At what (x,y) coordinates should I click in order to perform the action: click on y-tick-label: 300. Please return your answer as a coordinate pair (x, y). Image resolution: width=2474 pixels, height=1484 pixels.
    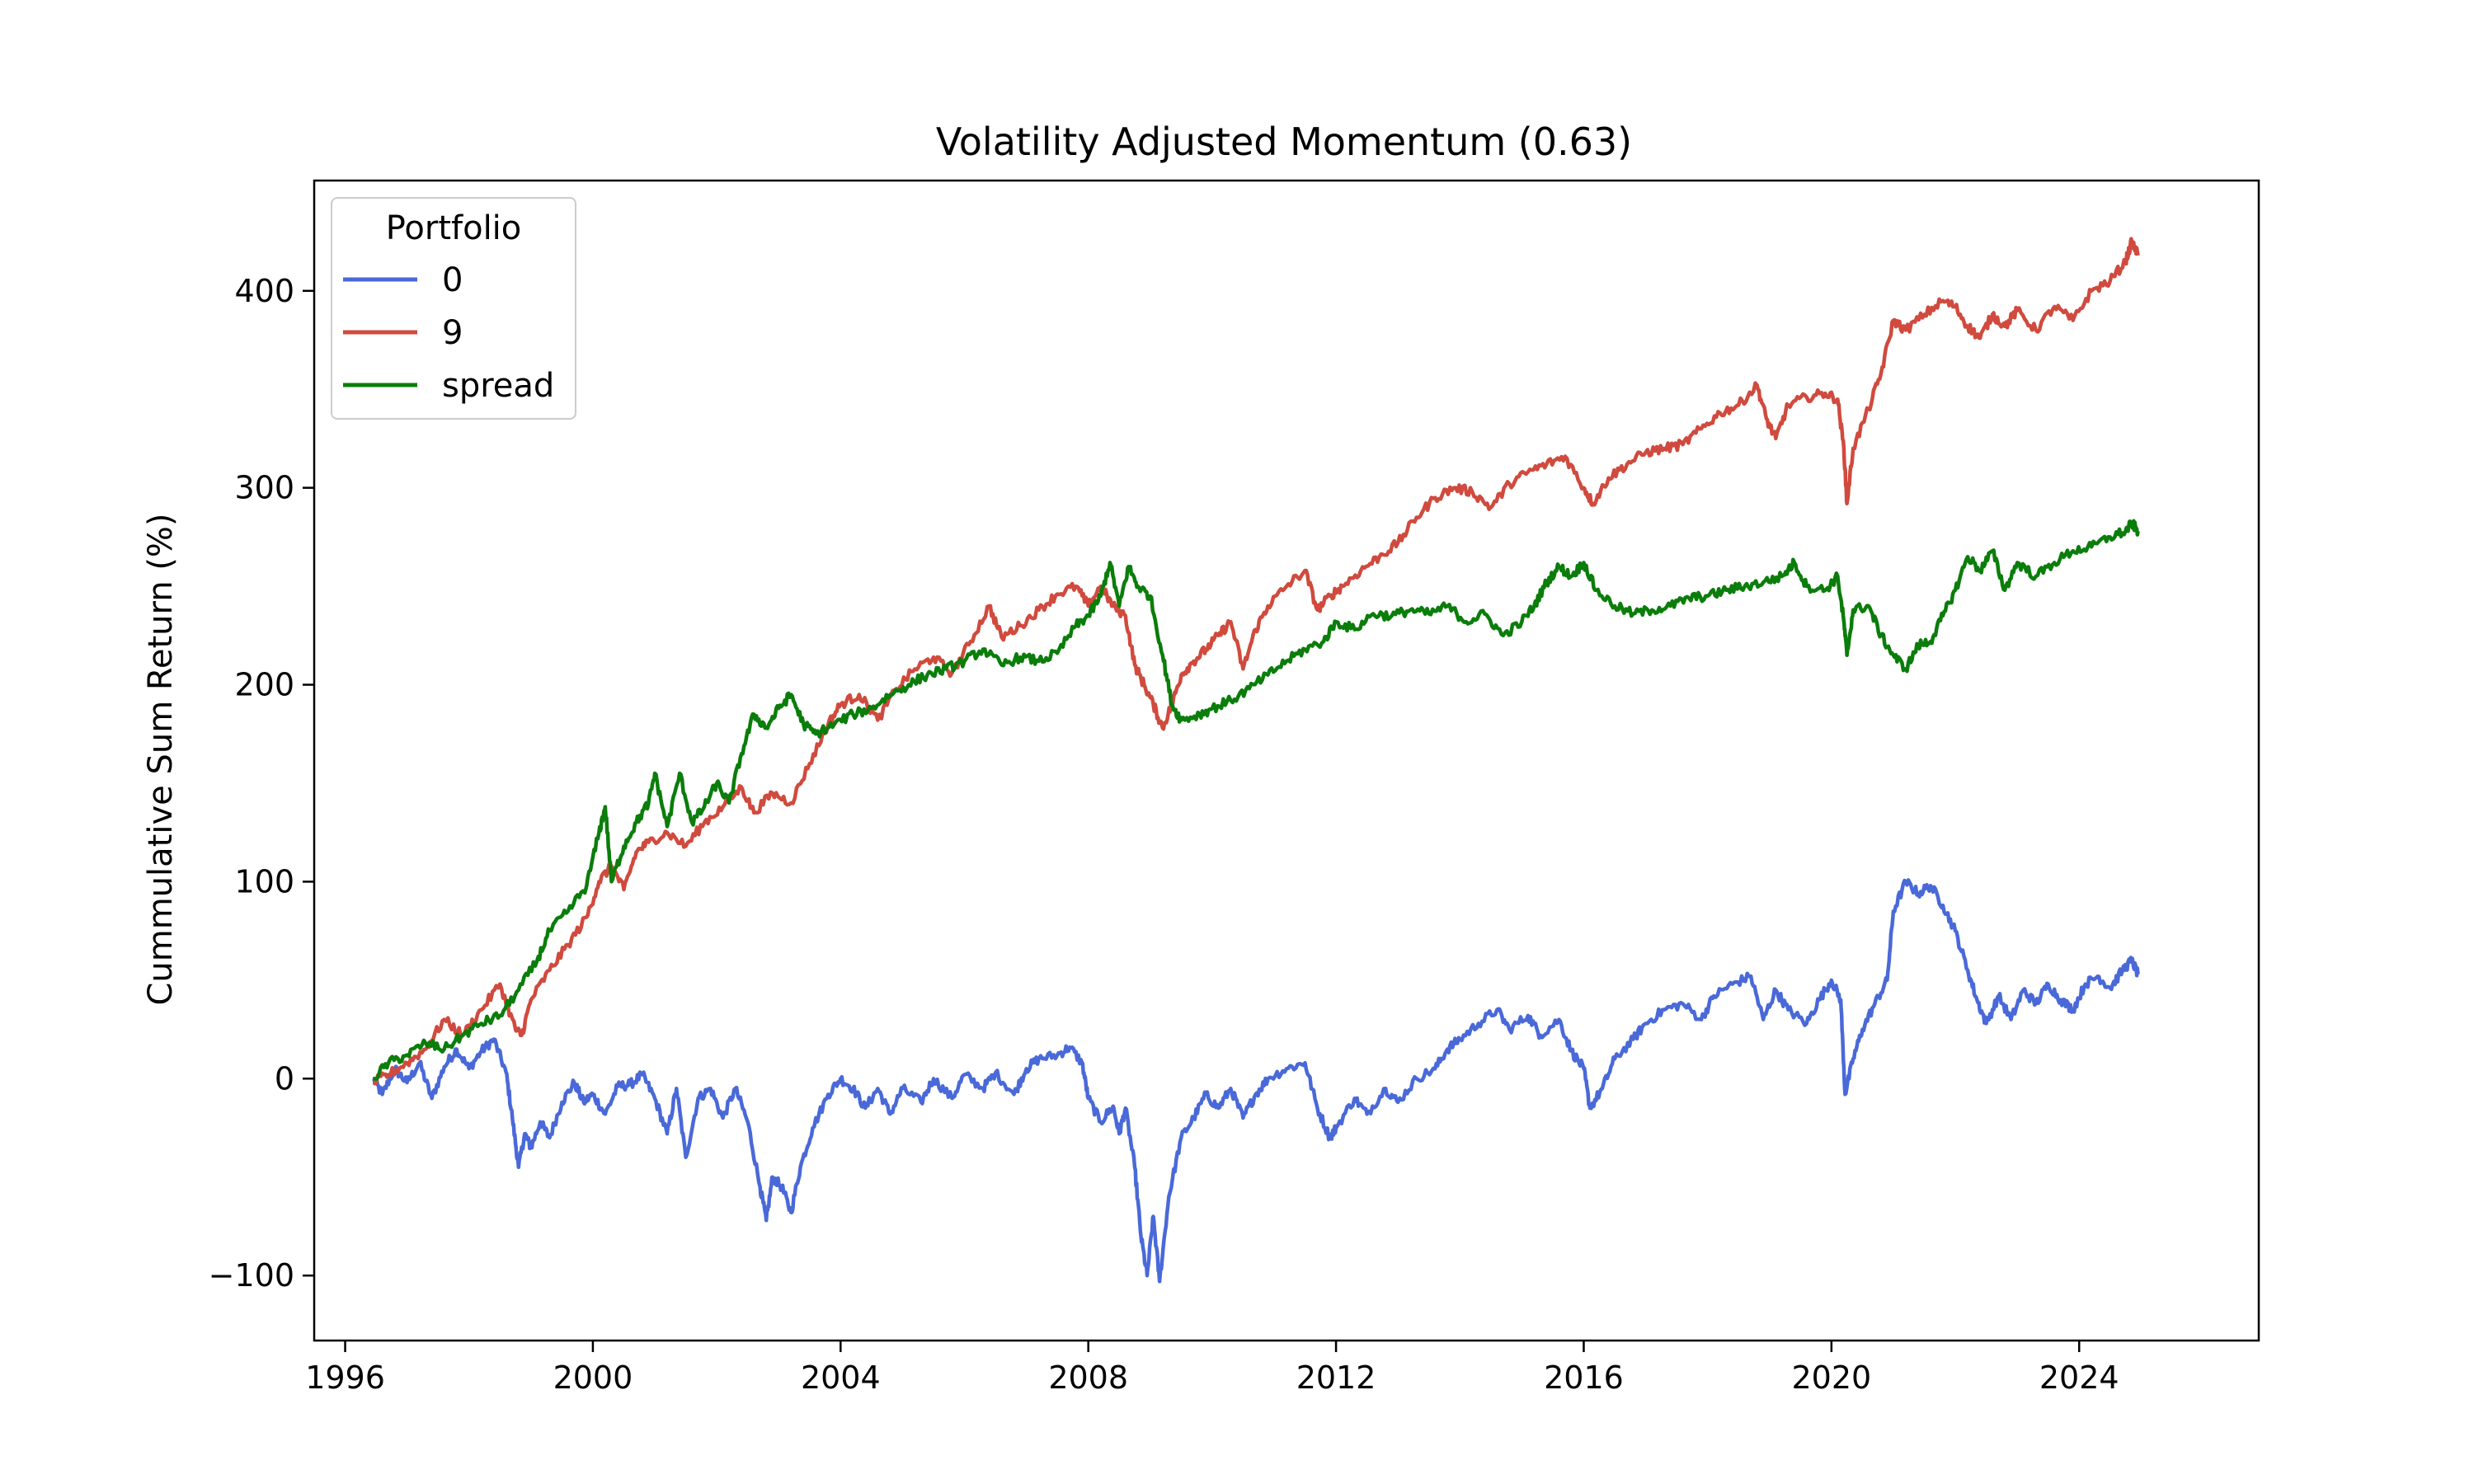
    Looking at the image, I should click on (264, 488).